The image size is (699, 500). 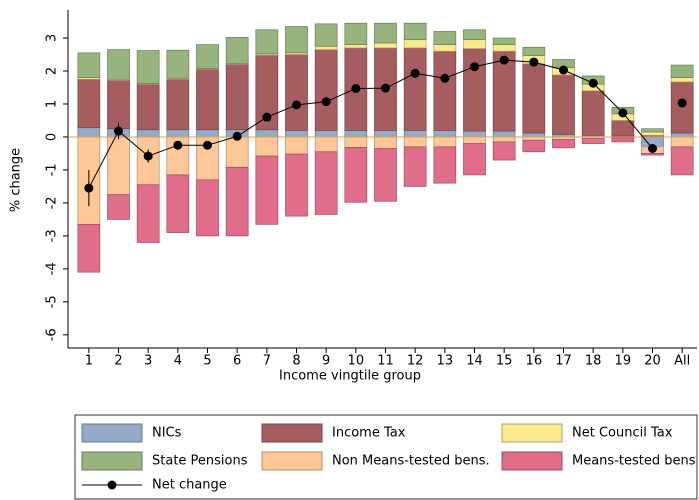 What do you see at coordinates (52, 301) in the screenshot?
I see `y-tick-label: -5` at bounding box center [52, 301].